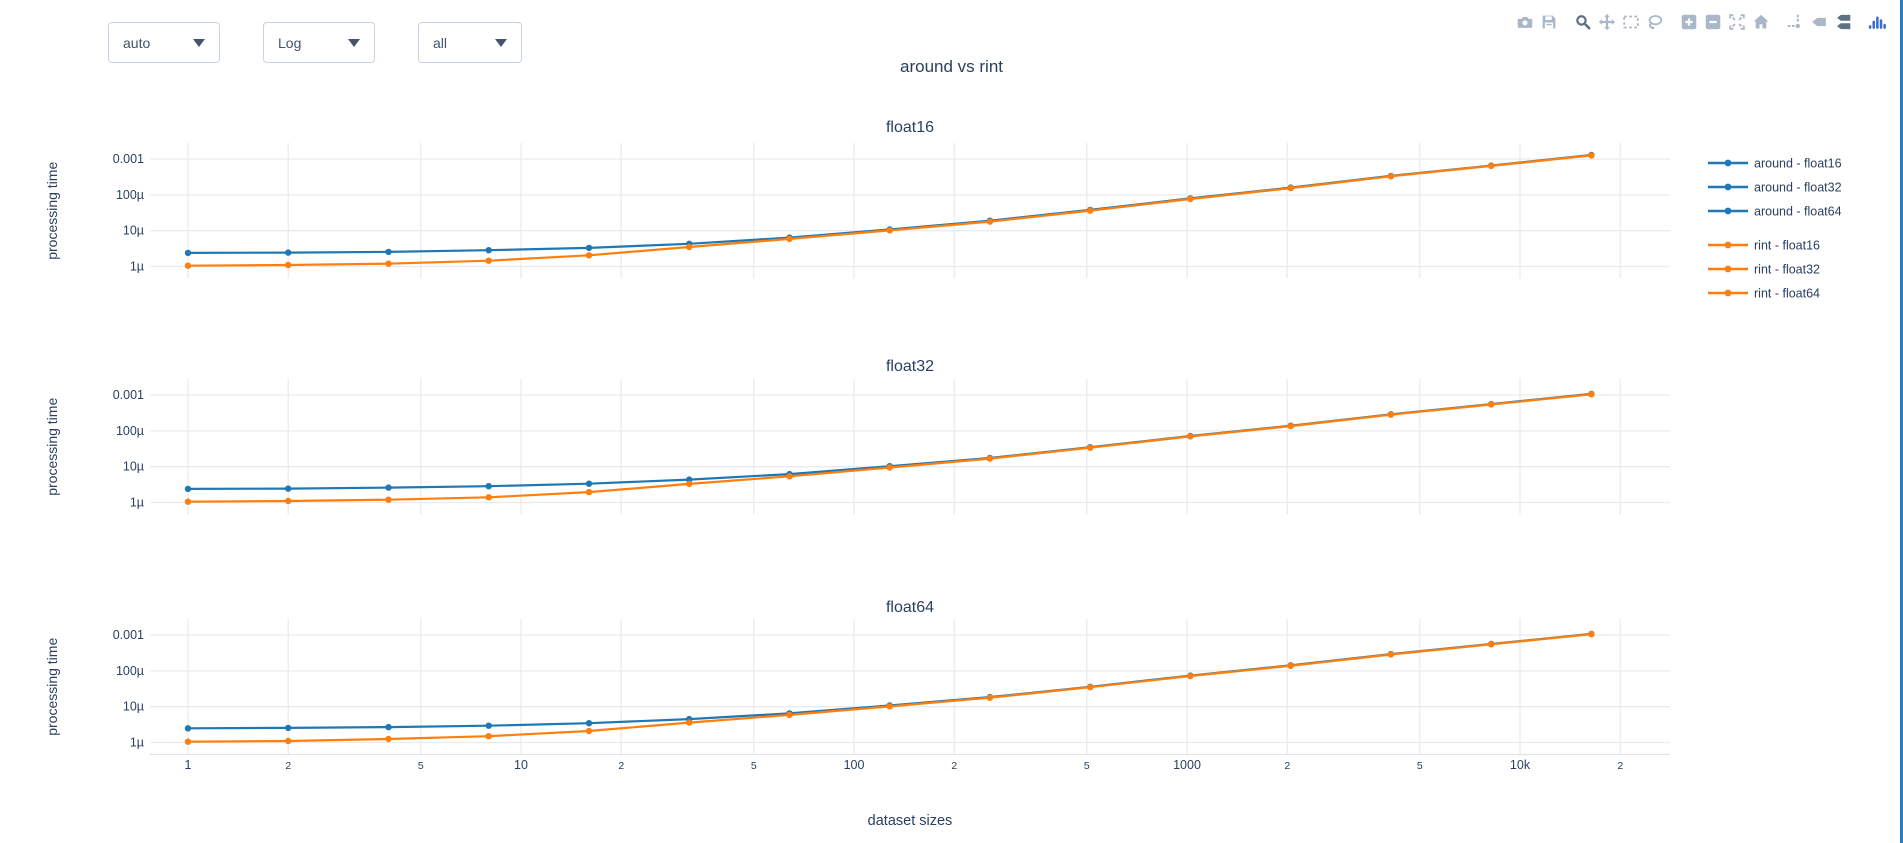 This screenshot has width=1903, height=843. Describe the element at coordinates (1819, 22) in the screenshot. I see `hover-closest-icon` at that location.